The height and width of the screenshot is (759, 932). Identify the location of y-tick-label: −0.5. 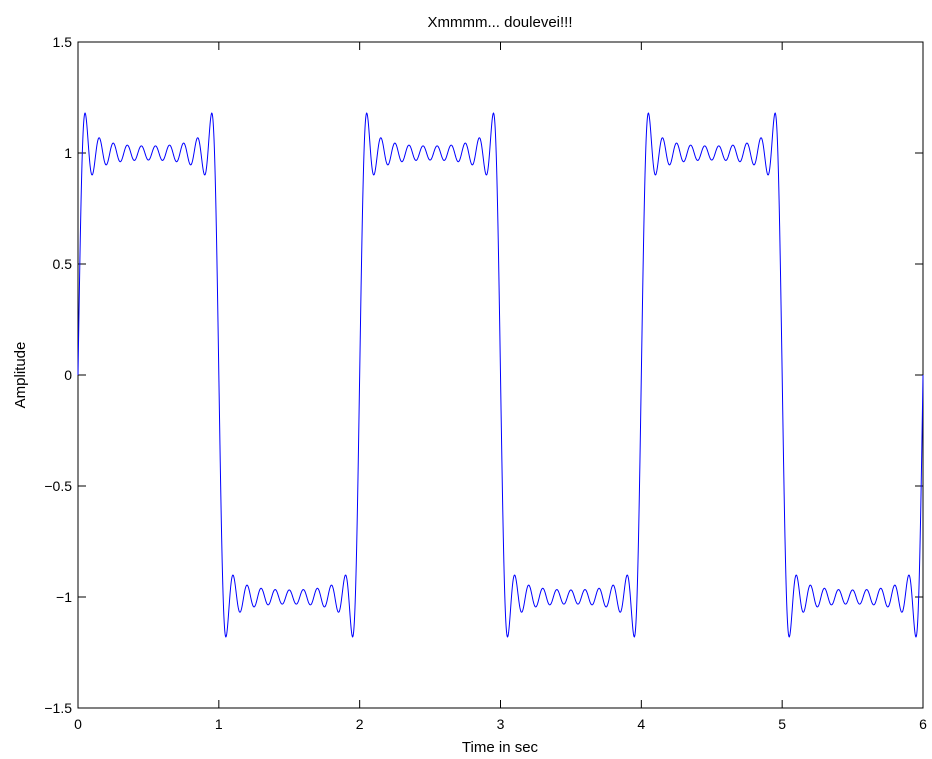
(58, 486).